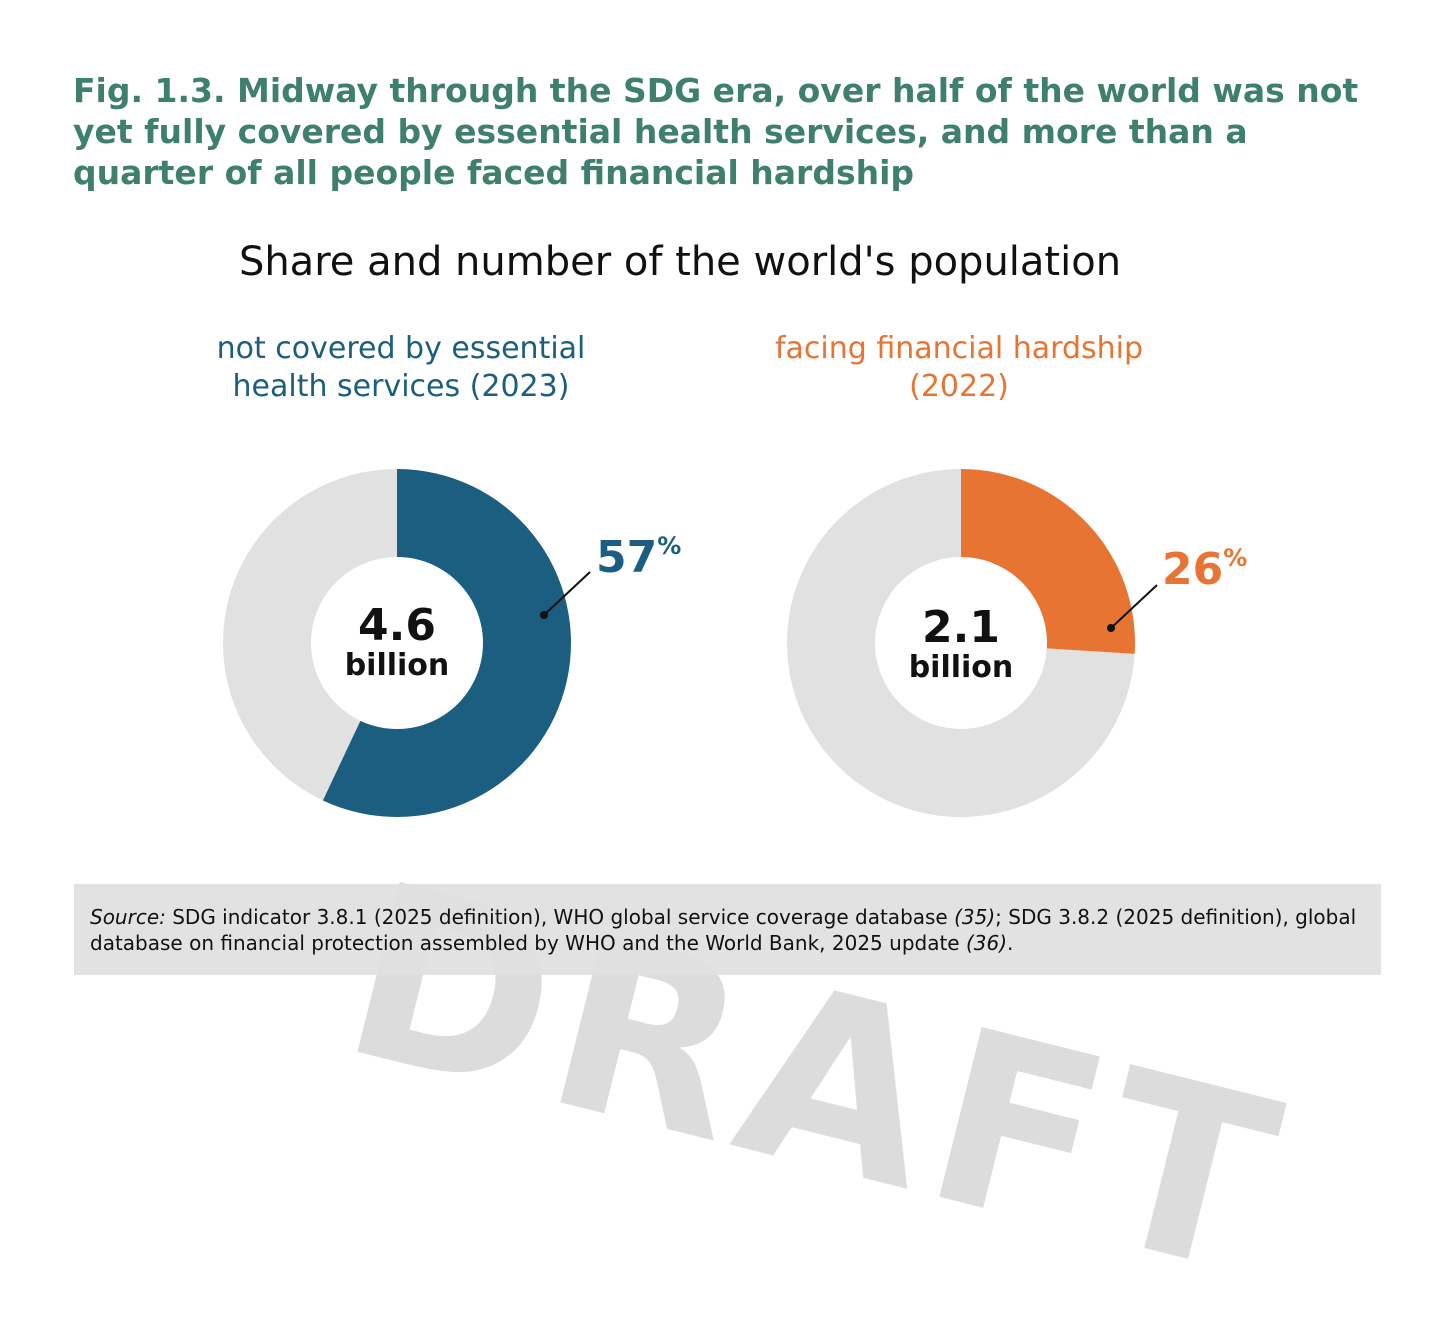  I want to click on source-prefix: Source:, so click(128, 917).